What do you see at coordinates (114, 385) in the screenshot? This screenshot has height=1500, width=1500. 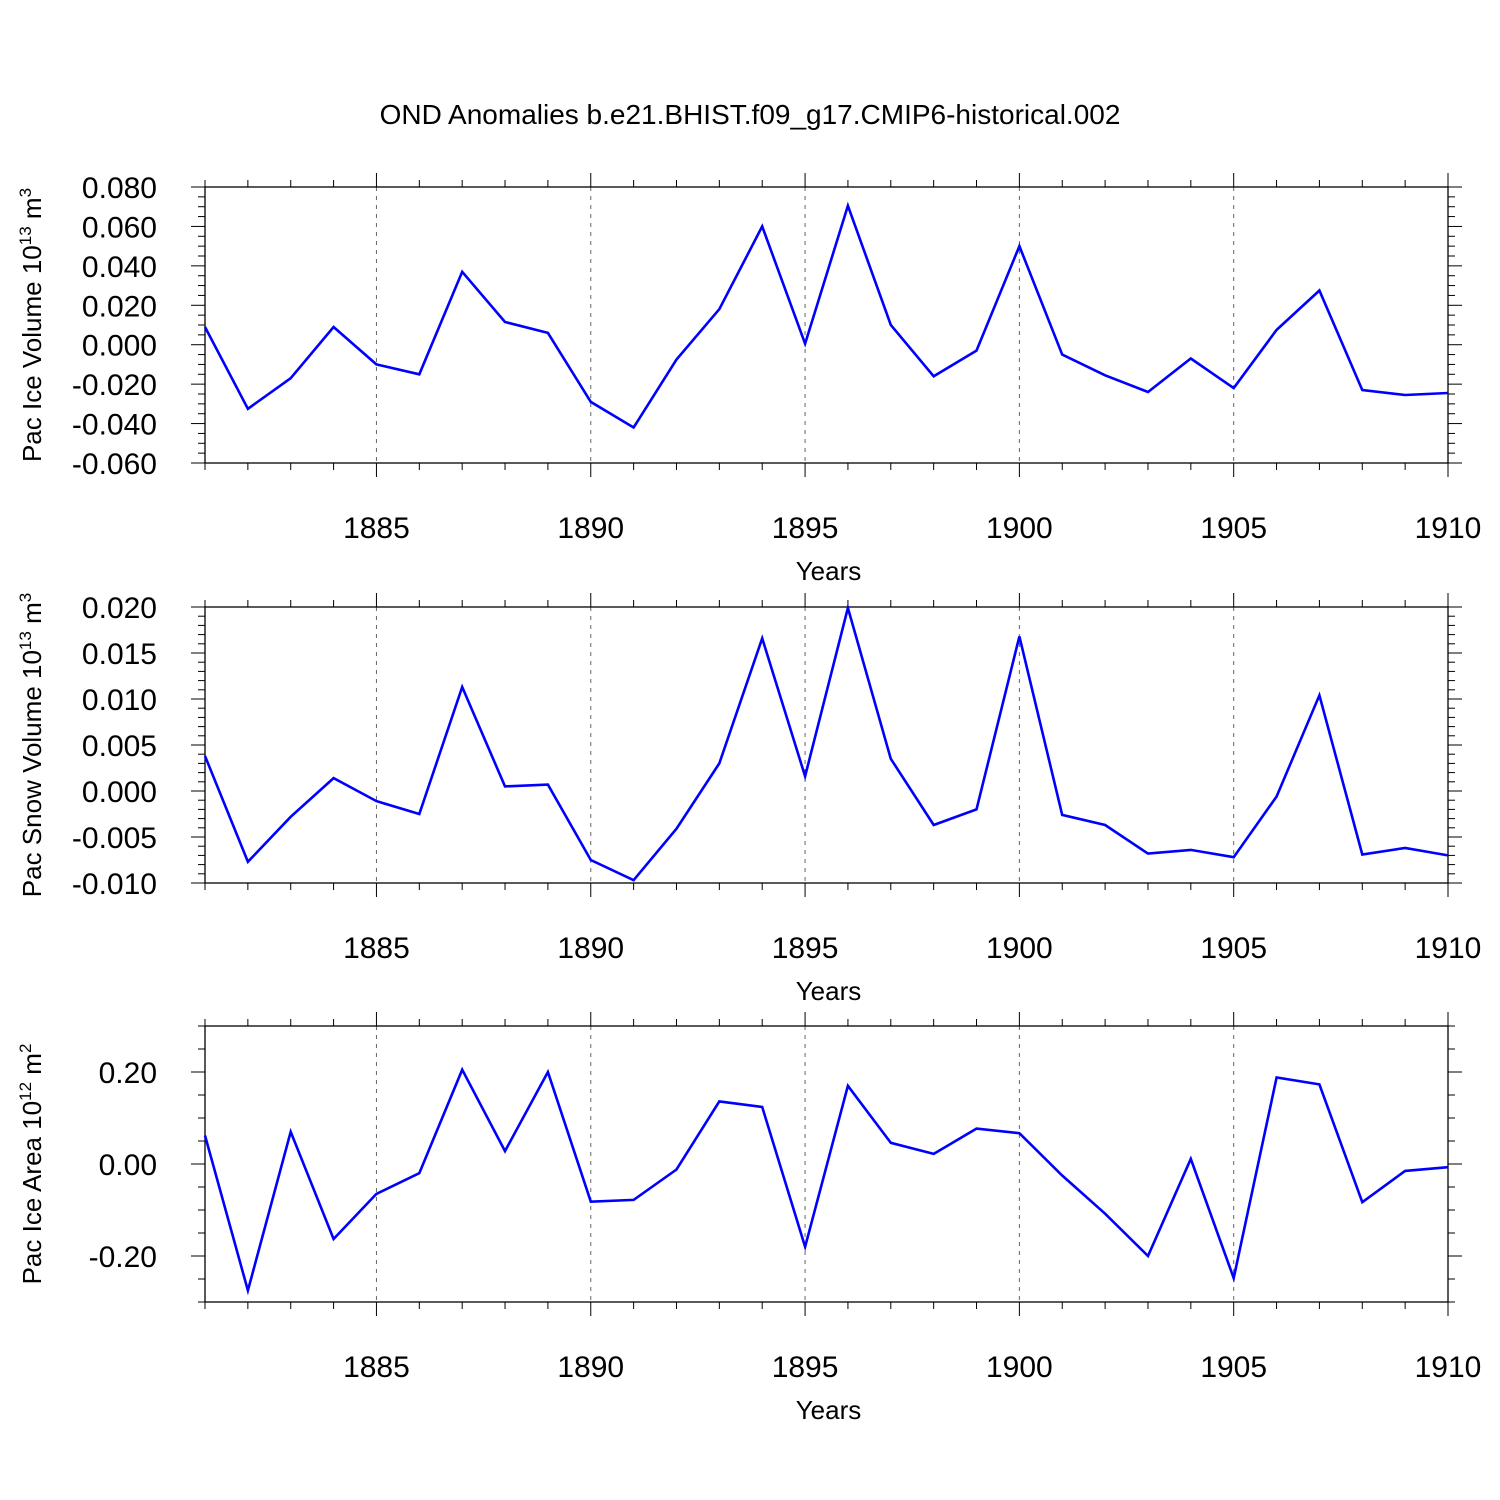 I see `y-tick-label: -0.020` at bounding box center [114, 385].